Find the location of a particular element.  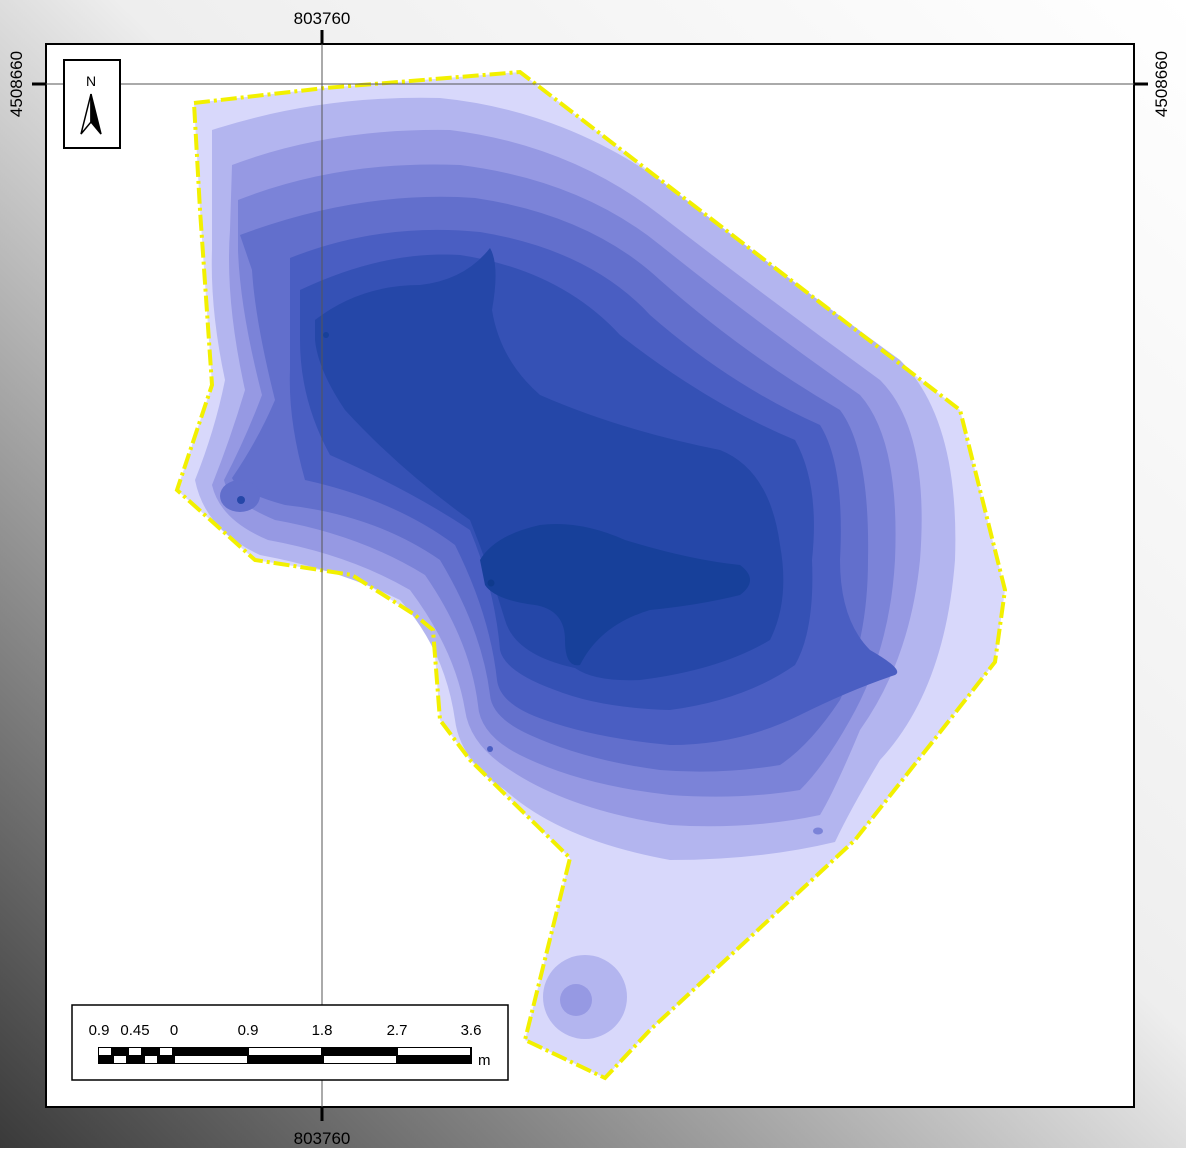

north-arrow: N is located at coordinates (92, 104).